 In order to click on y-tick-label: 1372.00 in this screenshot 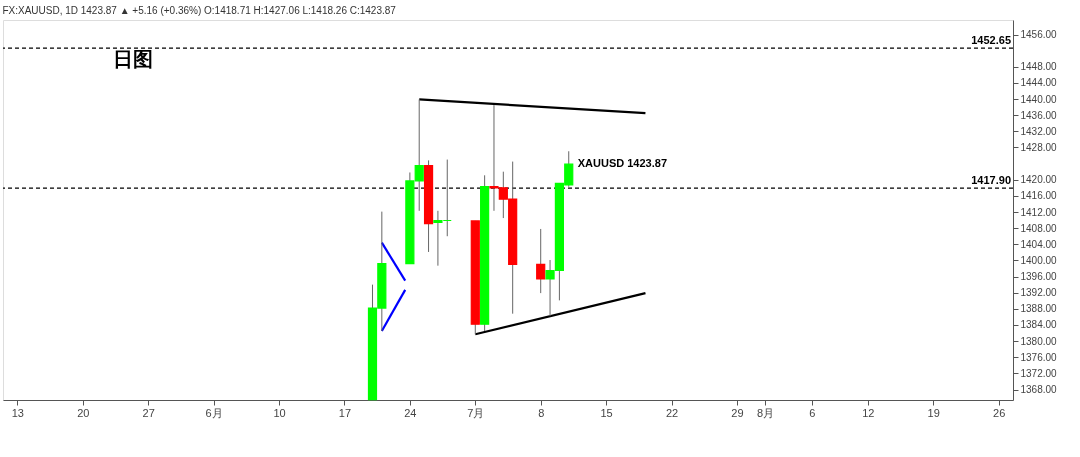, I will do `click(1039, 373)`.